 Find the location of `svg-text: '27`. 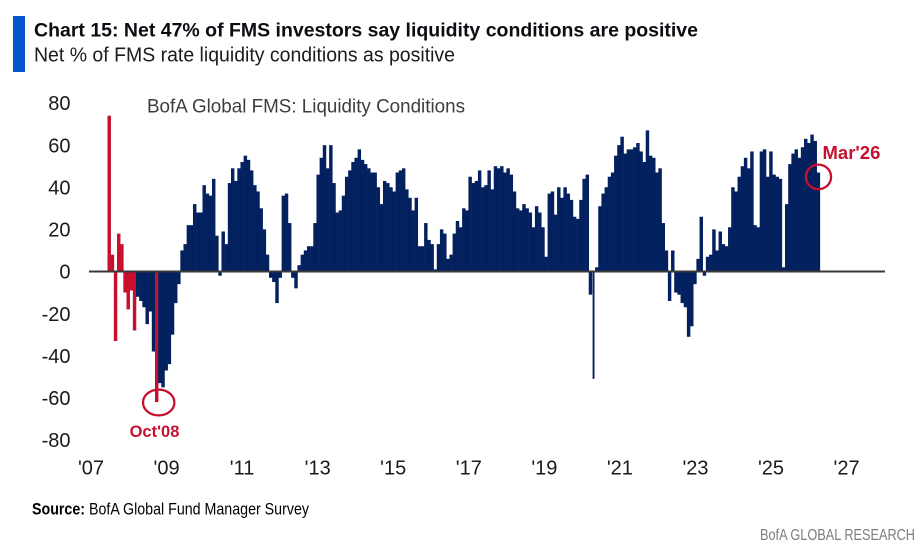

svg-text: '27 is located at coordinates (847, 469).